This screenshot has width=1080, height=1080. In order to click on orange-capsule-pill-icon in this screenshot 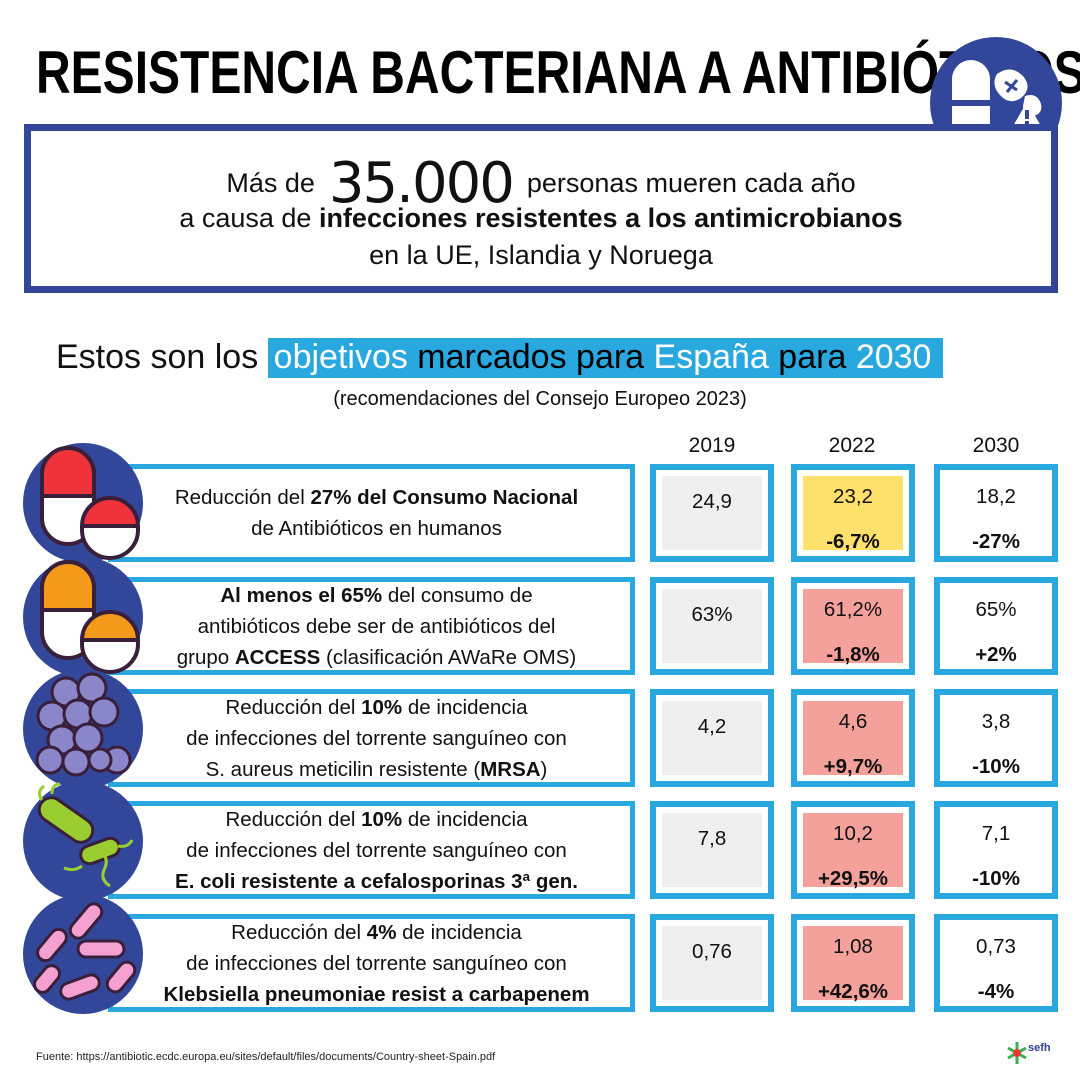, I will do `click(83, 617)`.